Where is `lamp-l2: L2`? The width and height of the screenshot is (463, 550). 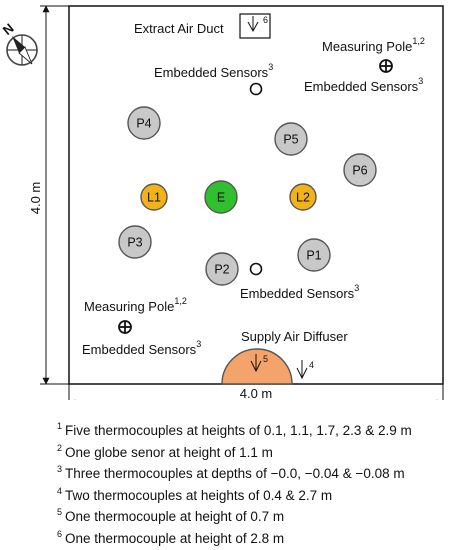
lamp-l2: L2 is located at coordinates (303, 197).